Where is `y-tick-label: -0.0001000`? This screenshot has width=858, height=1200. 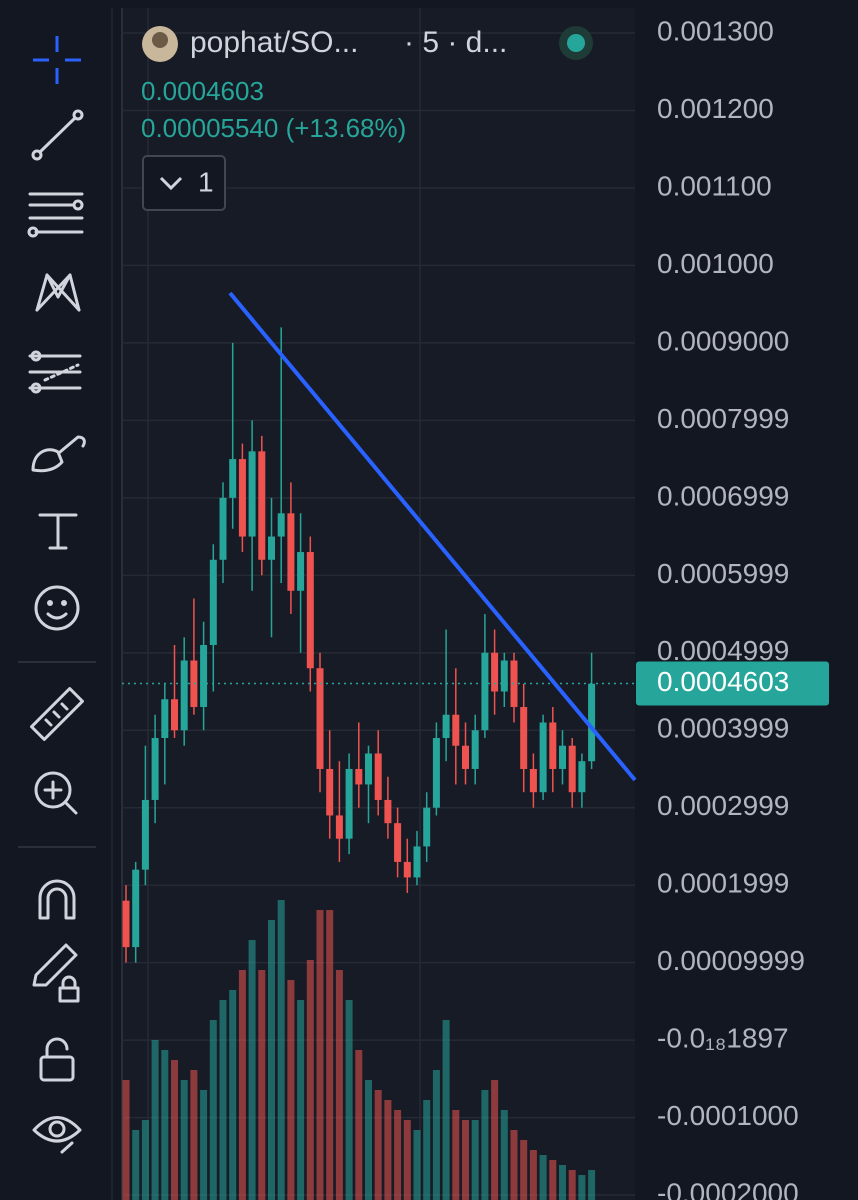 y-tick-label: -0.0001000 is located at coordinates (728, 1115).